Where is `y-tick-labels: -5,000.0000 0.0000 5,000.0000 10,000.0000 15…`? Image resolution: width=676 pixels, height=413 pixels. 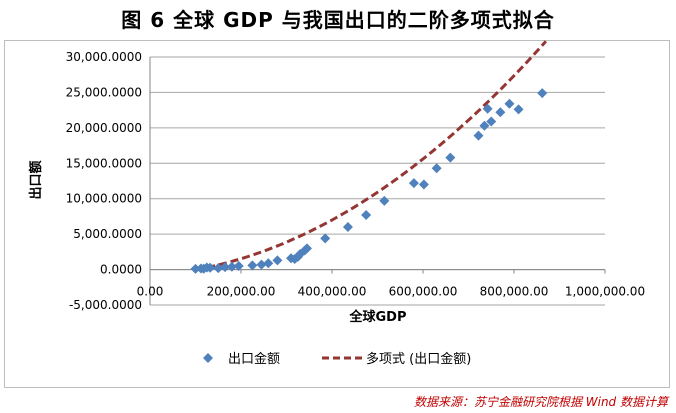 y-tick-labels: -5,000.0000 0.0000 5,000.0000 10,000.0000 15… is located at coordinates (104, 181).